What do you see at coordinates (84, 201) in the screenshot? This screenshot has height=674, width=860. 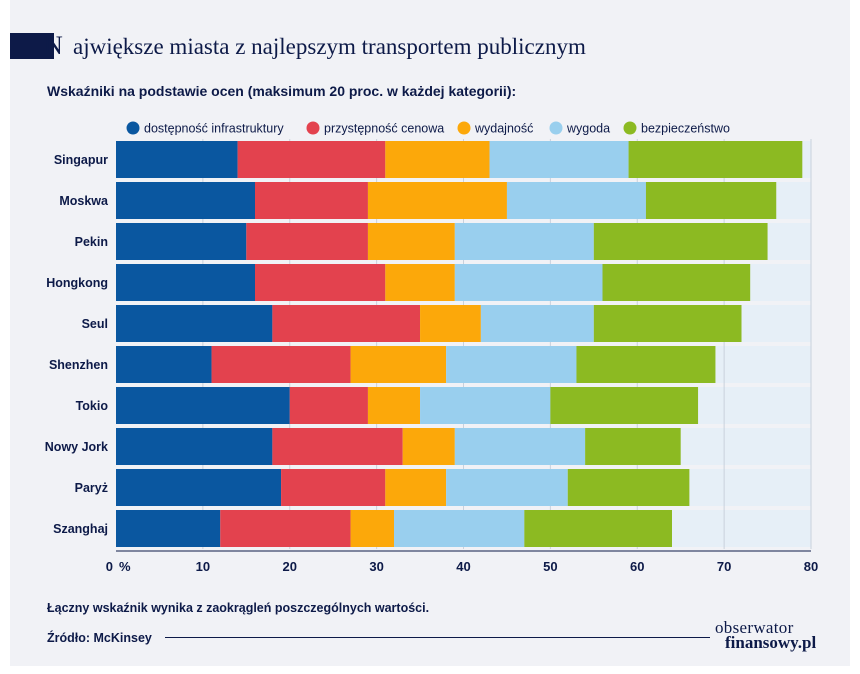 I see `category-label: Moskwa` at bounding box center [84, 201].